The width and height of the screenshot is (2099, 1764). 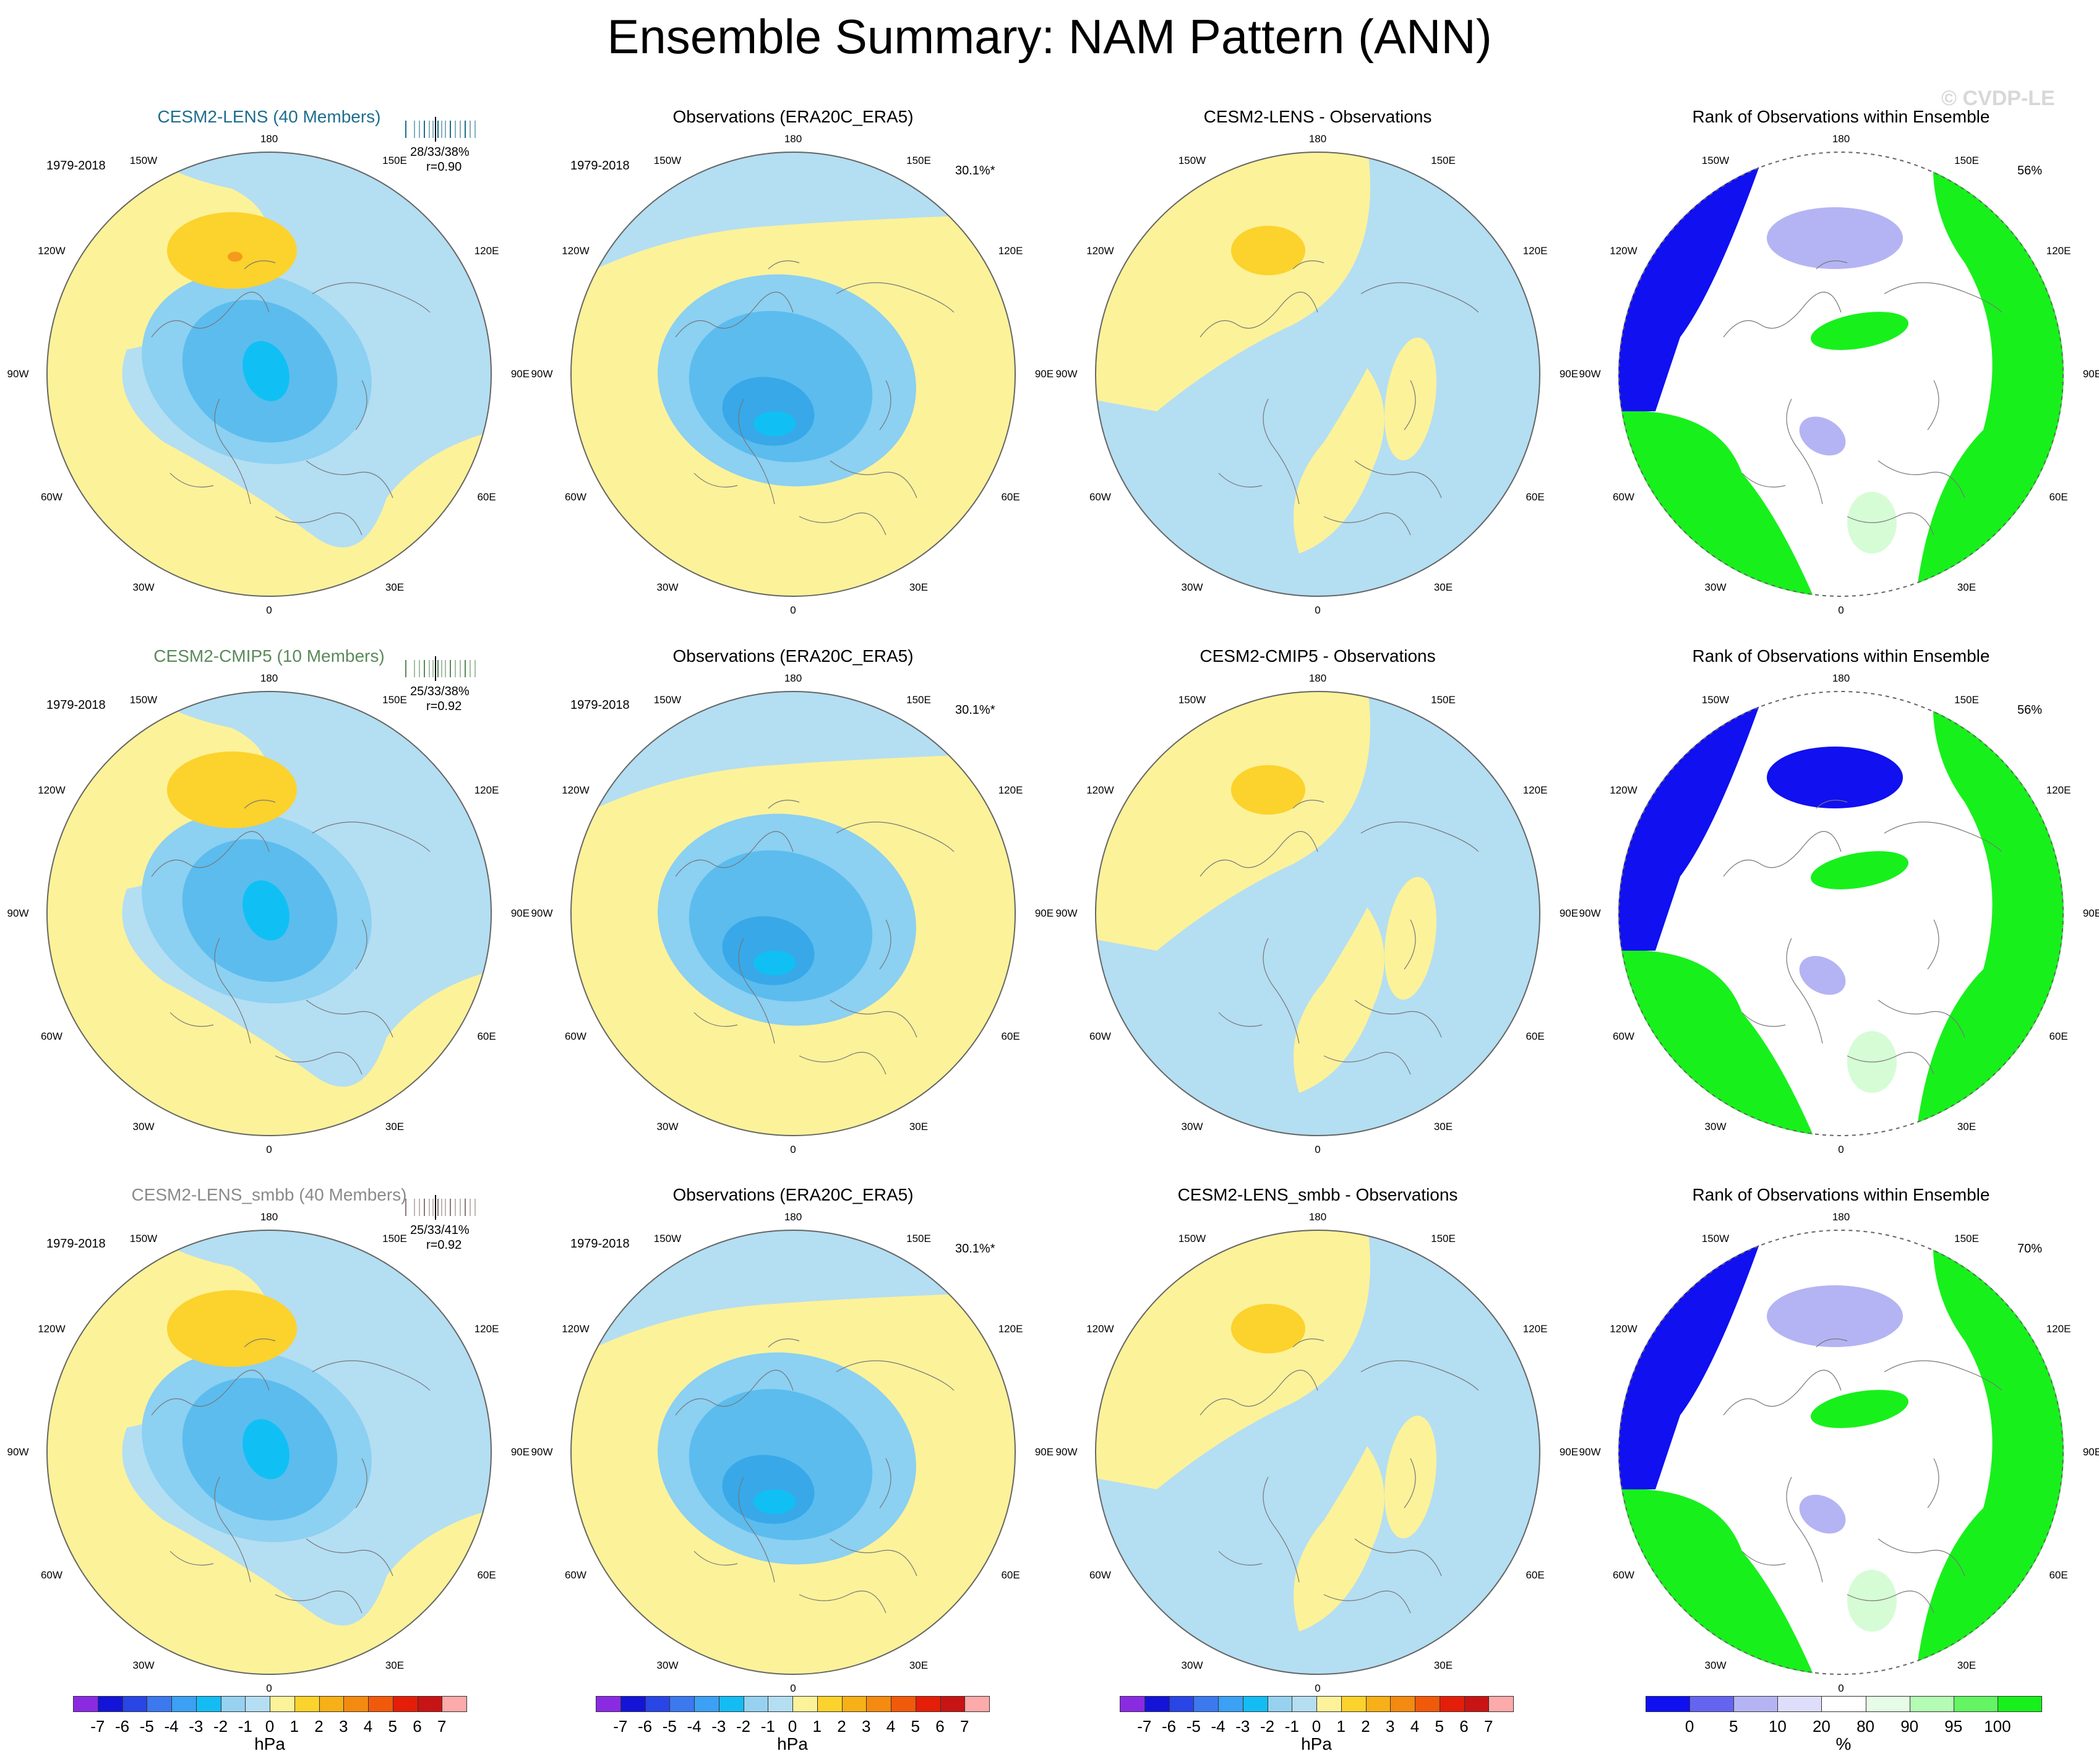 What do you see at coordinates (1317, 374) in the screenshot?
I see `diff-map` at bounding box center [1317, 374].